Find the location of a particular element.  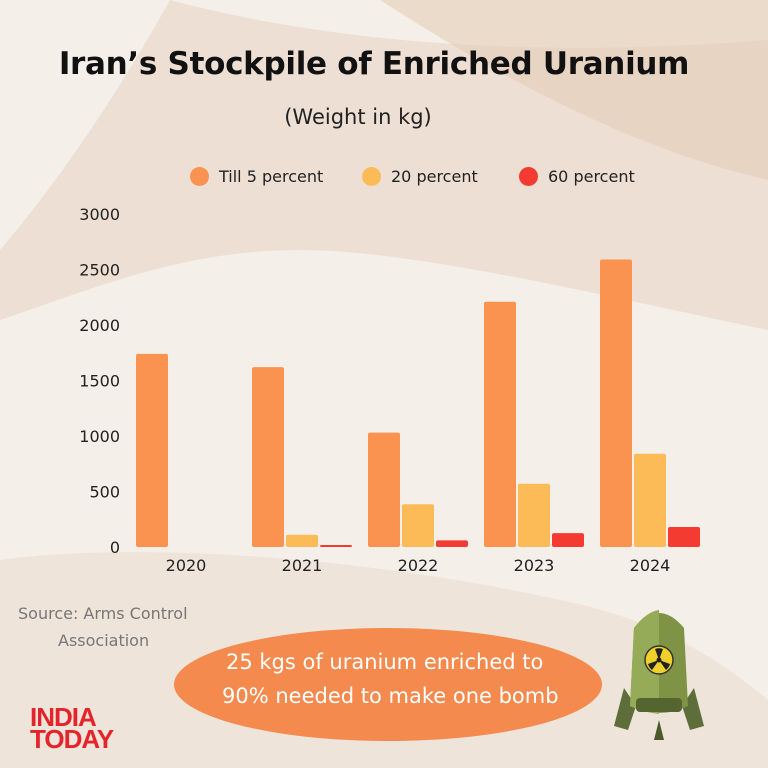

india-today-logo: INDIA TODAY is located at coordinates (72, 728).